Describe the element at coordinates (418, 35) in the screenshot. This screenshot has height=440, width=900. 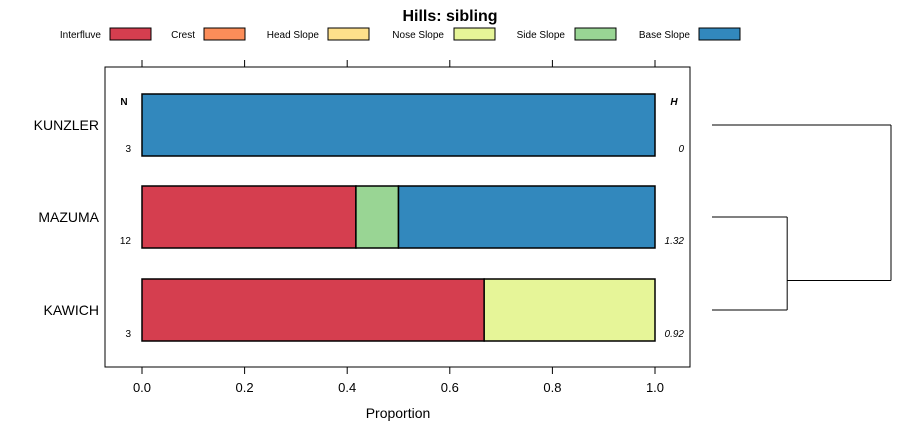
I see `legend-label-nose-slope: Nose Slope` at that location.